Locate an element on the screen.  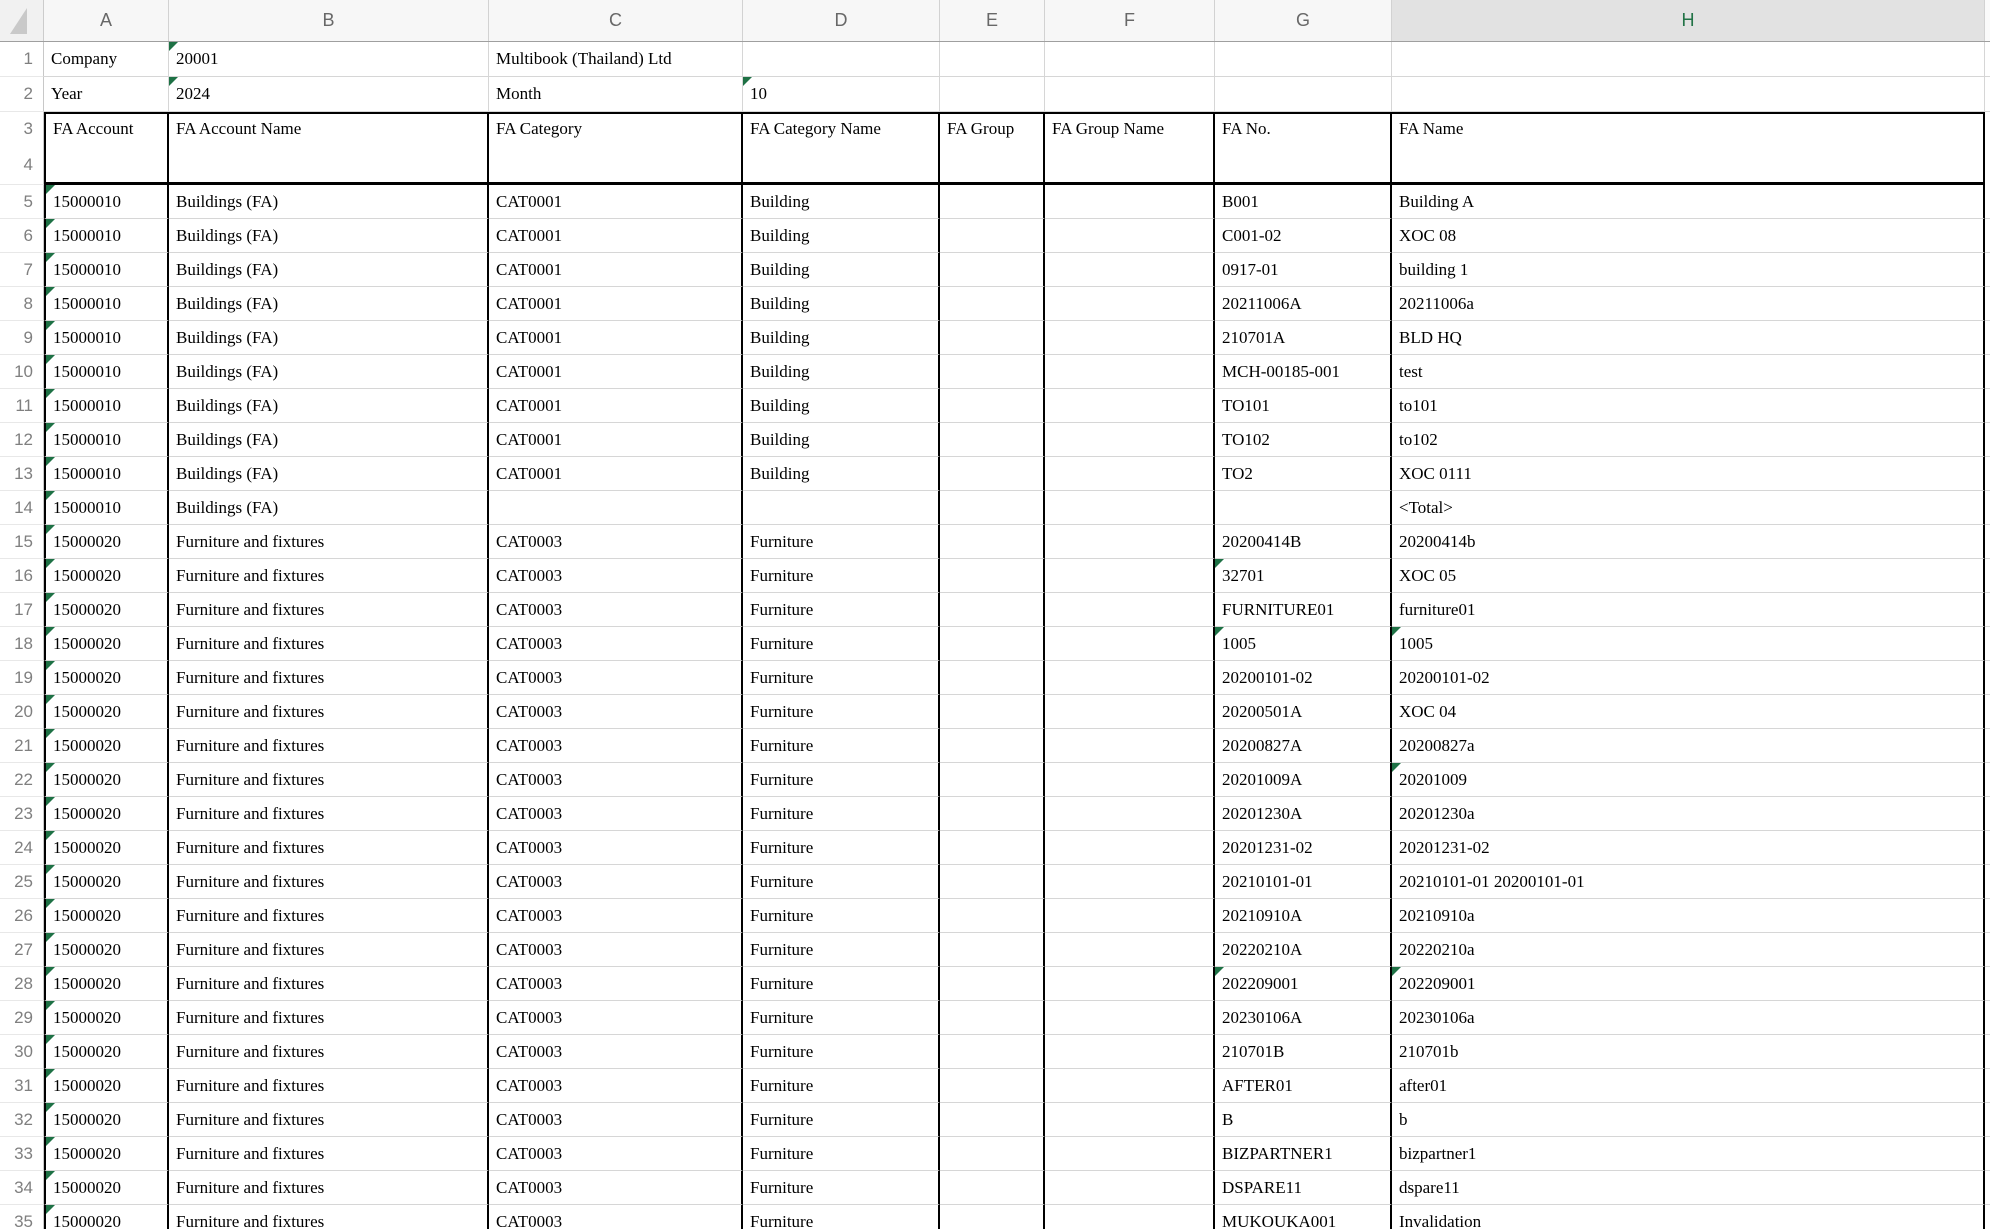
row-number-34: 34 is located at coordinates (22, 1188).